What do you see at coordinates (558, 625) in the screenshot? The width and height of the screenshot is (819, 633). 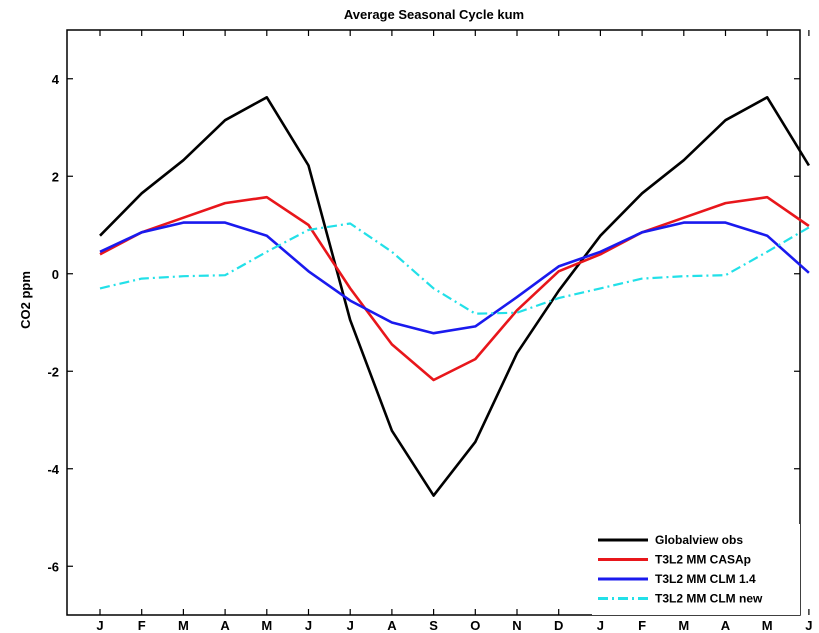 I see `x-tick-label: D` at bounding box center [558, 625].